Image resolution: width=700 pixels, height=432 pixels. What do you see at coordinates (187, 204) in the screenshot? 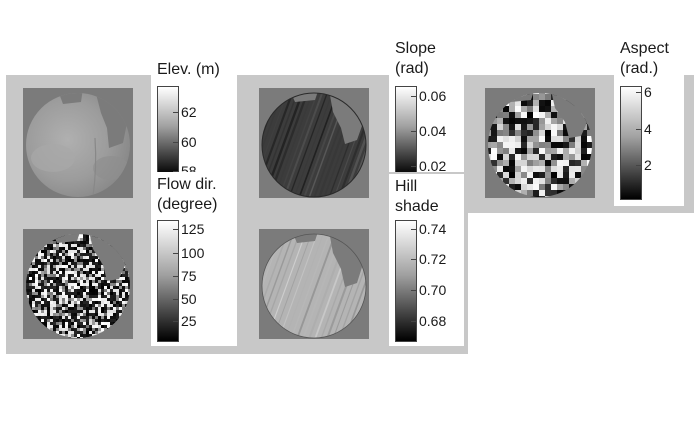
I see `flow-direction-legend-title-line2: (degree)` at bounding box center [187, 204].